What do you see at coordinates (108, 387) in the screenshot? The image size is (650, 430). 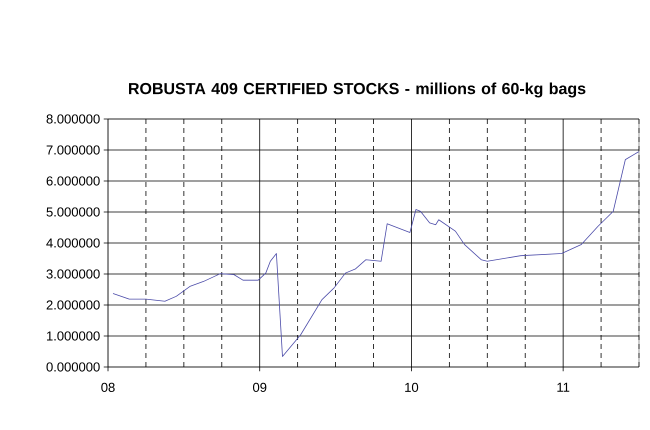 I see `x-tick-label: 08` at bounding box center [108, 387].